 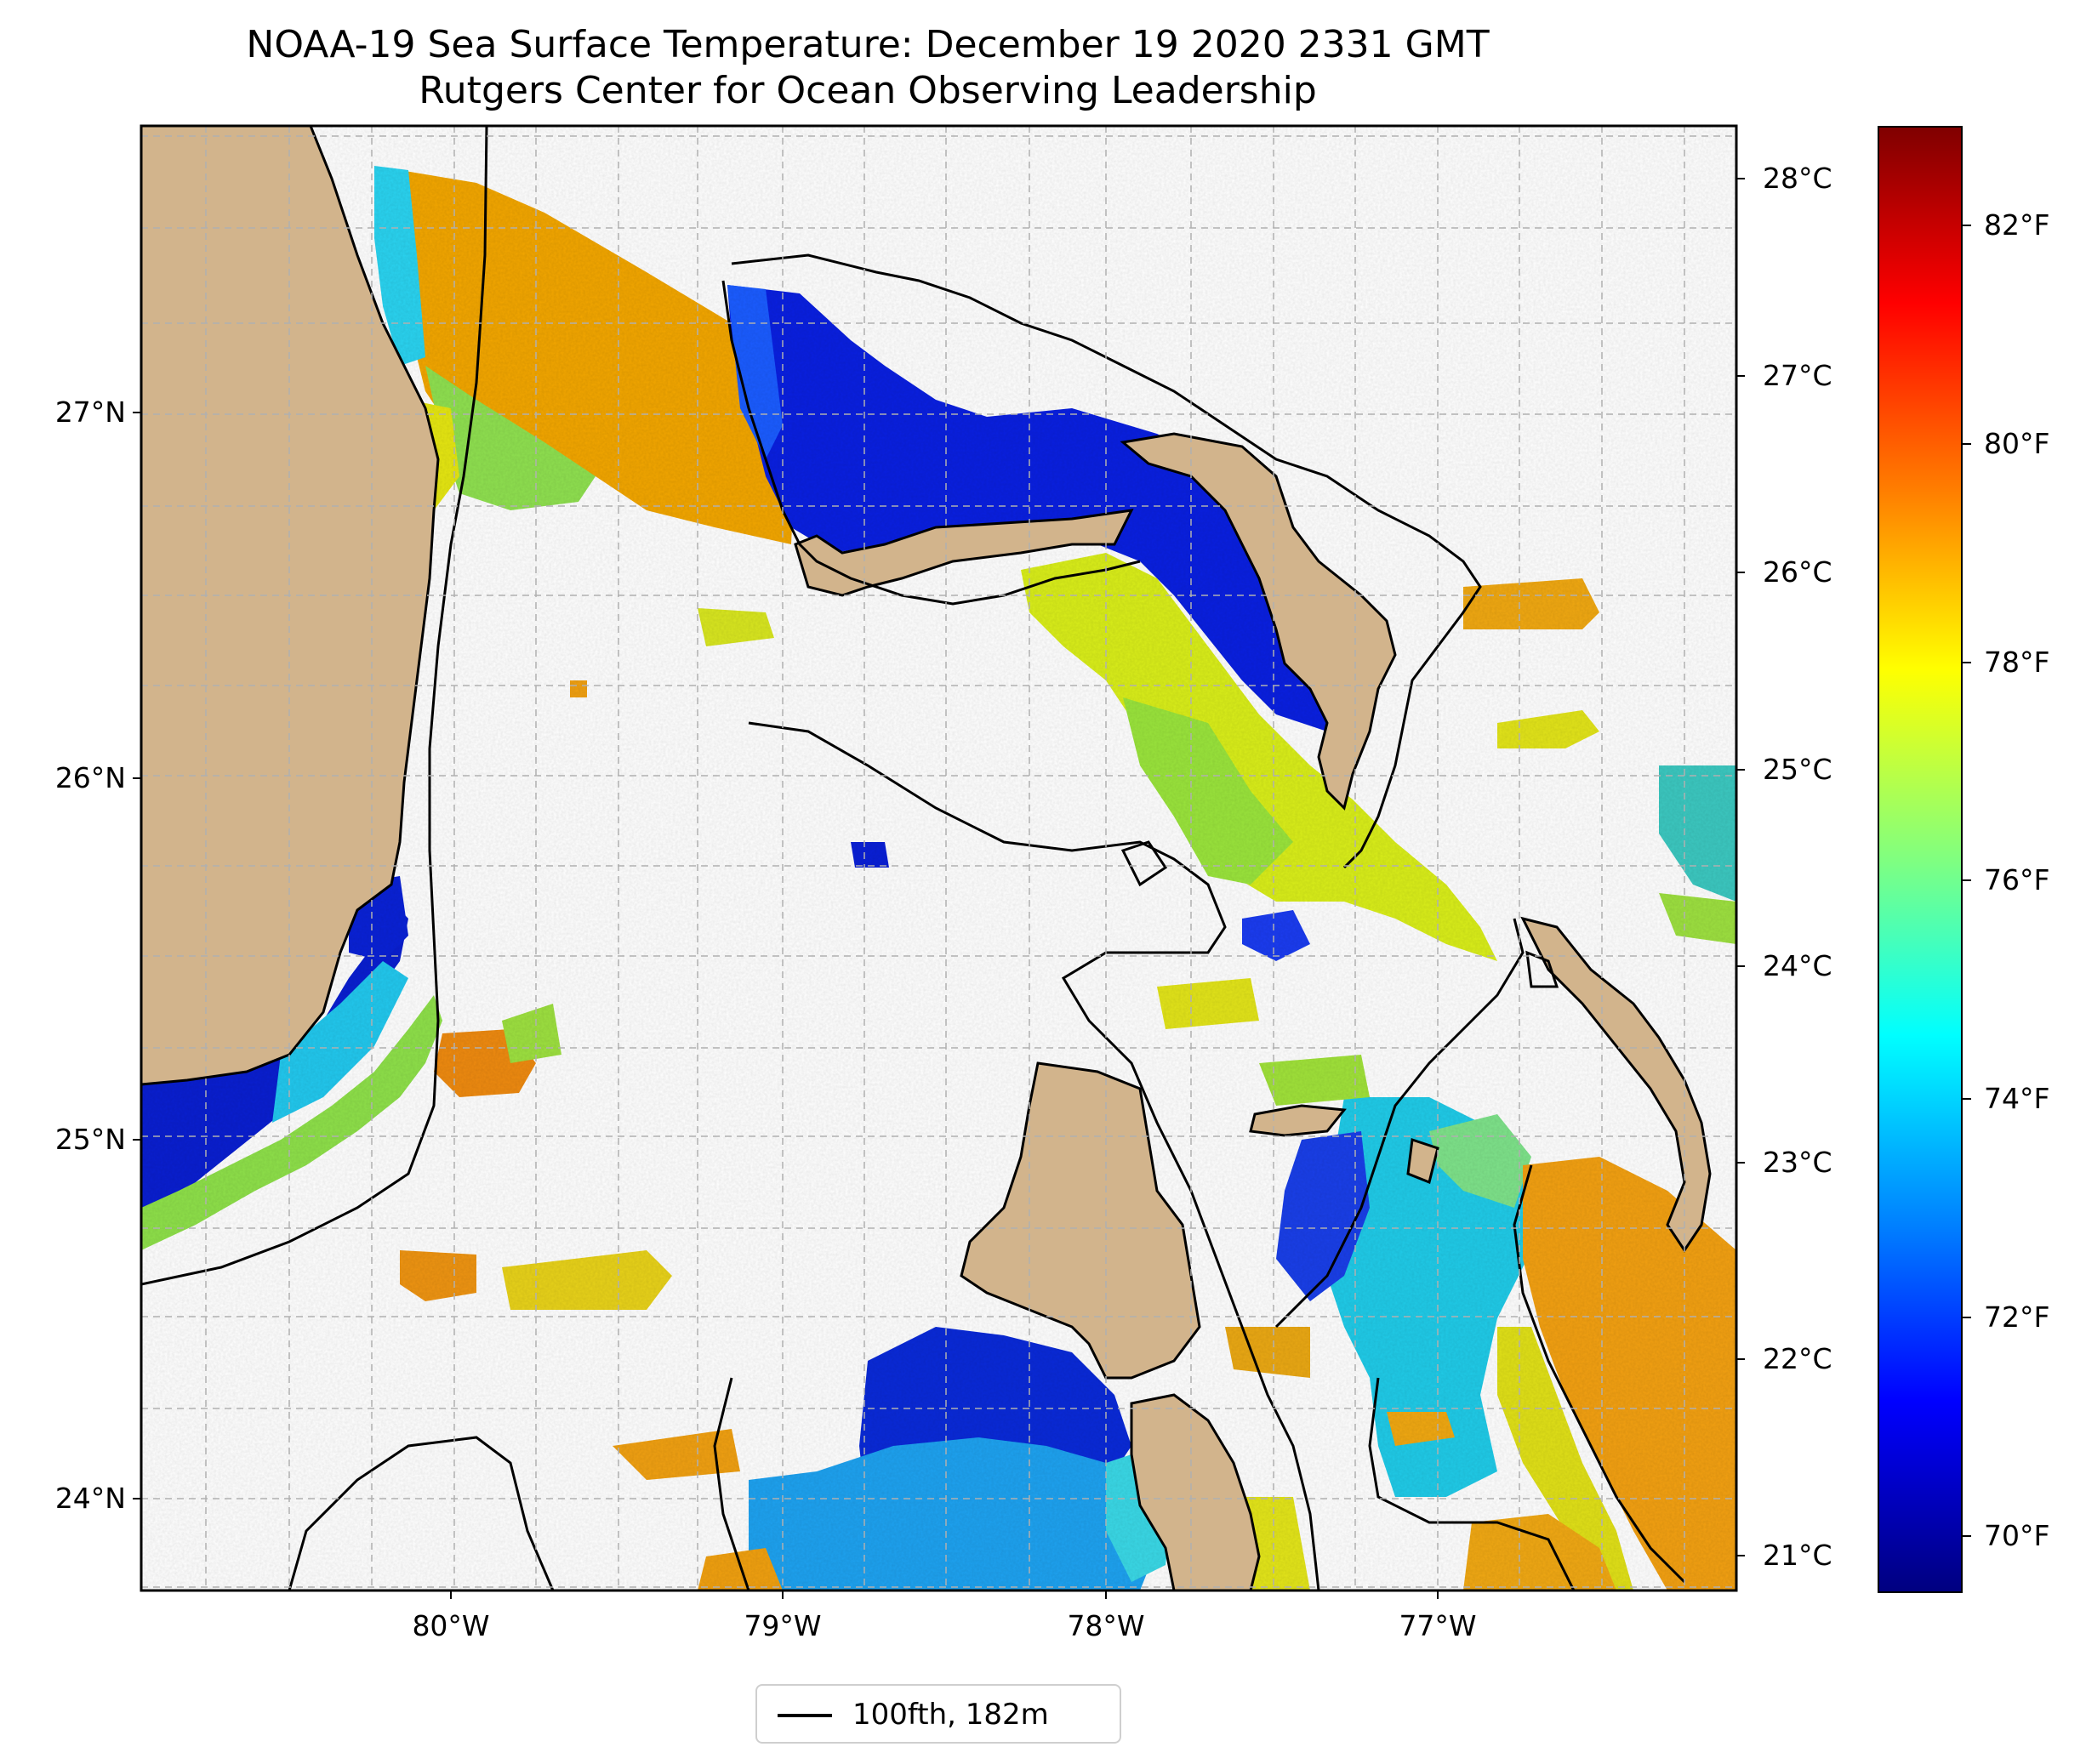 I want to click on contour-grand-bahama-shoal, so click(x=1144, y=863).